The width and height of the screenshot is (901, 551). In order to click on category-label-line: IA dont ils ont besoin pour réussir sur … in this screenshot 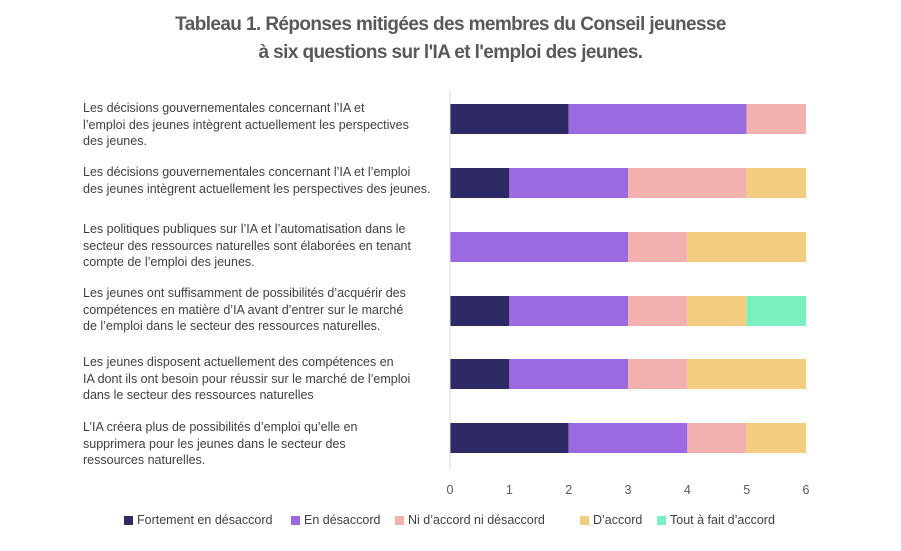, I will do `click(247, 378)`.